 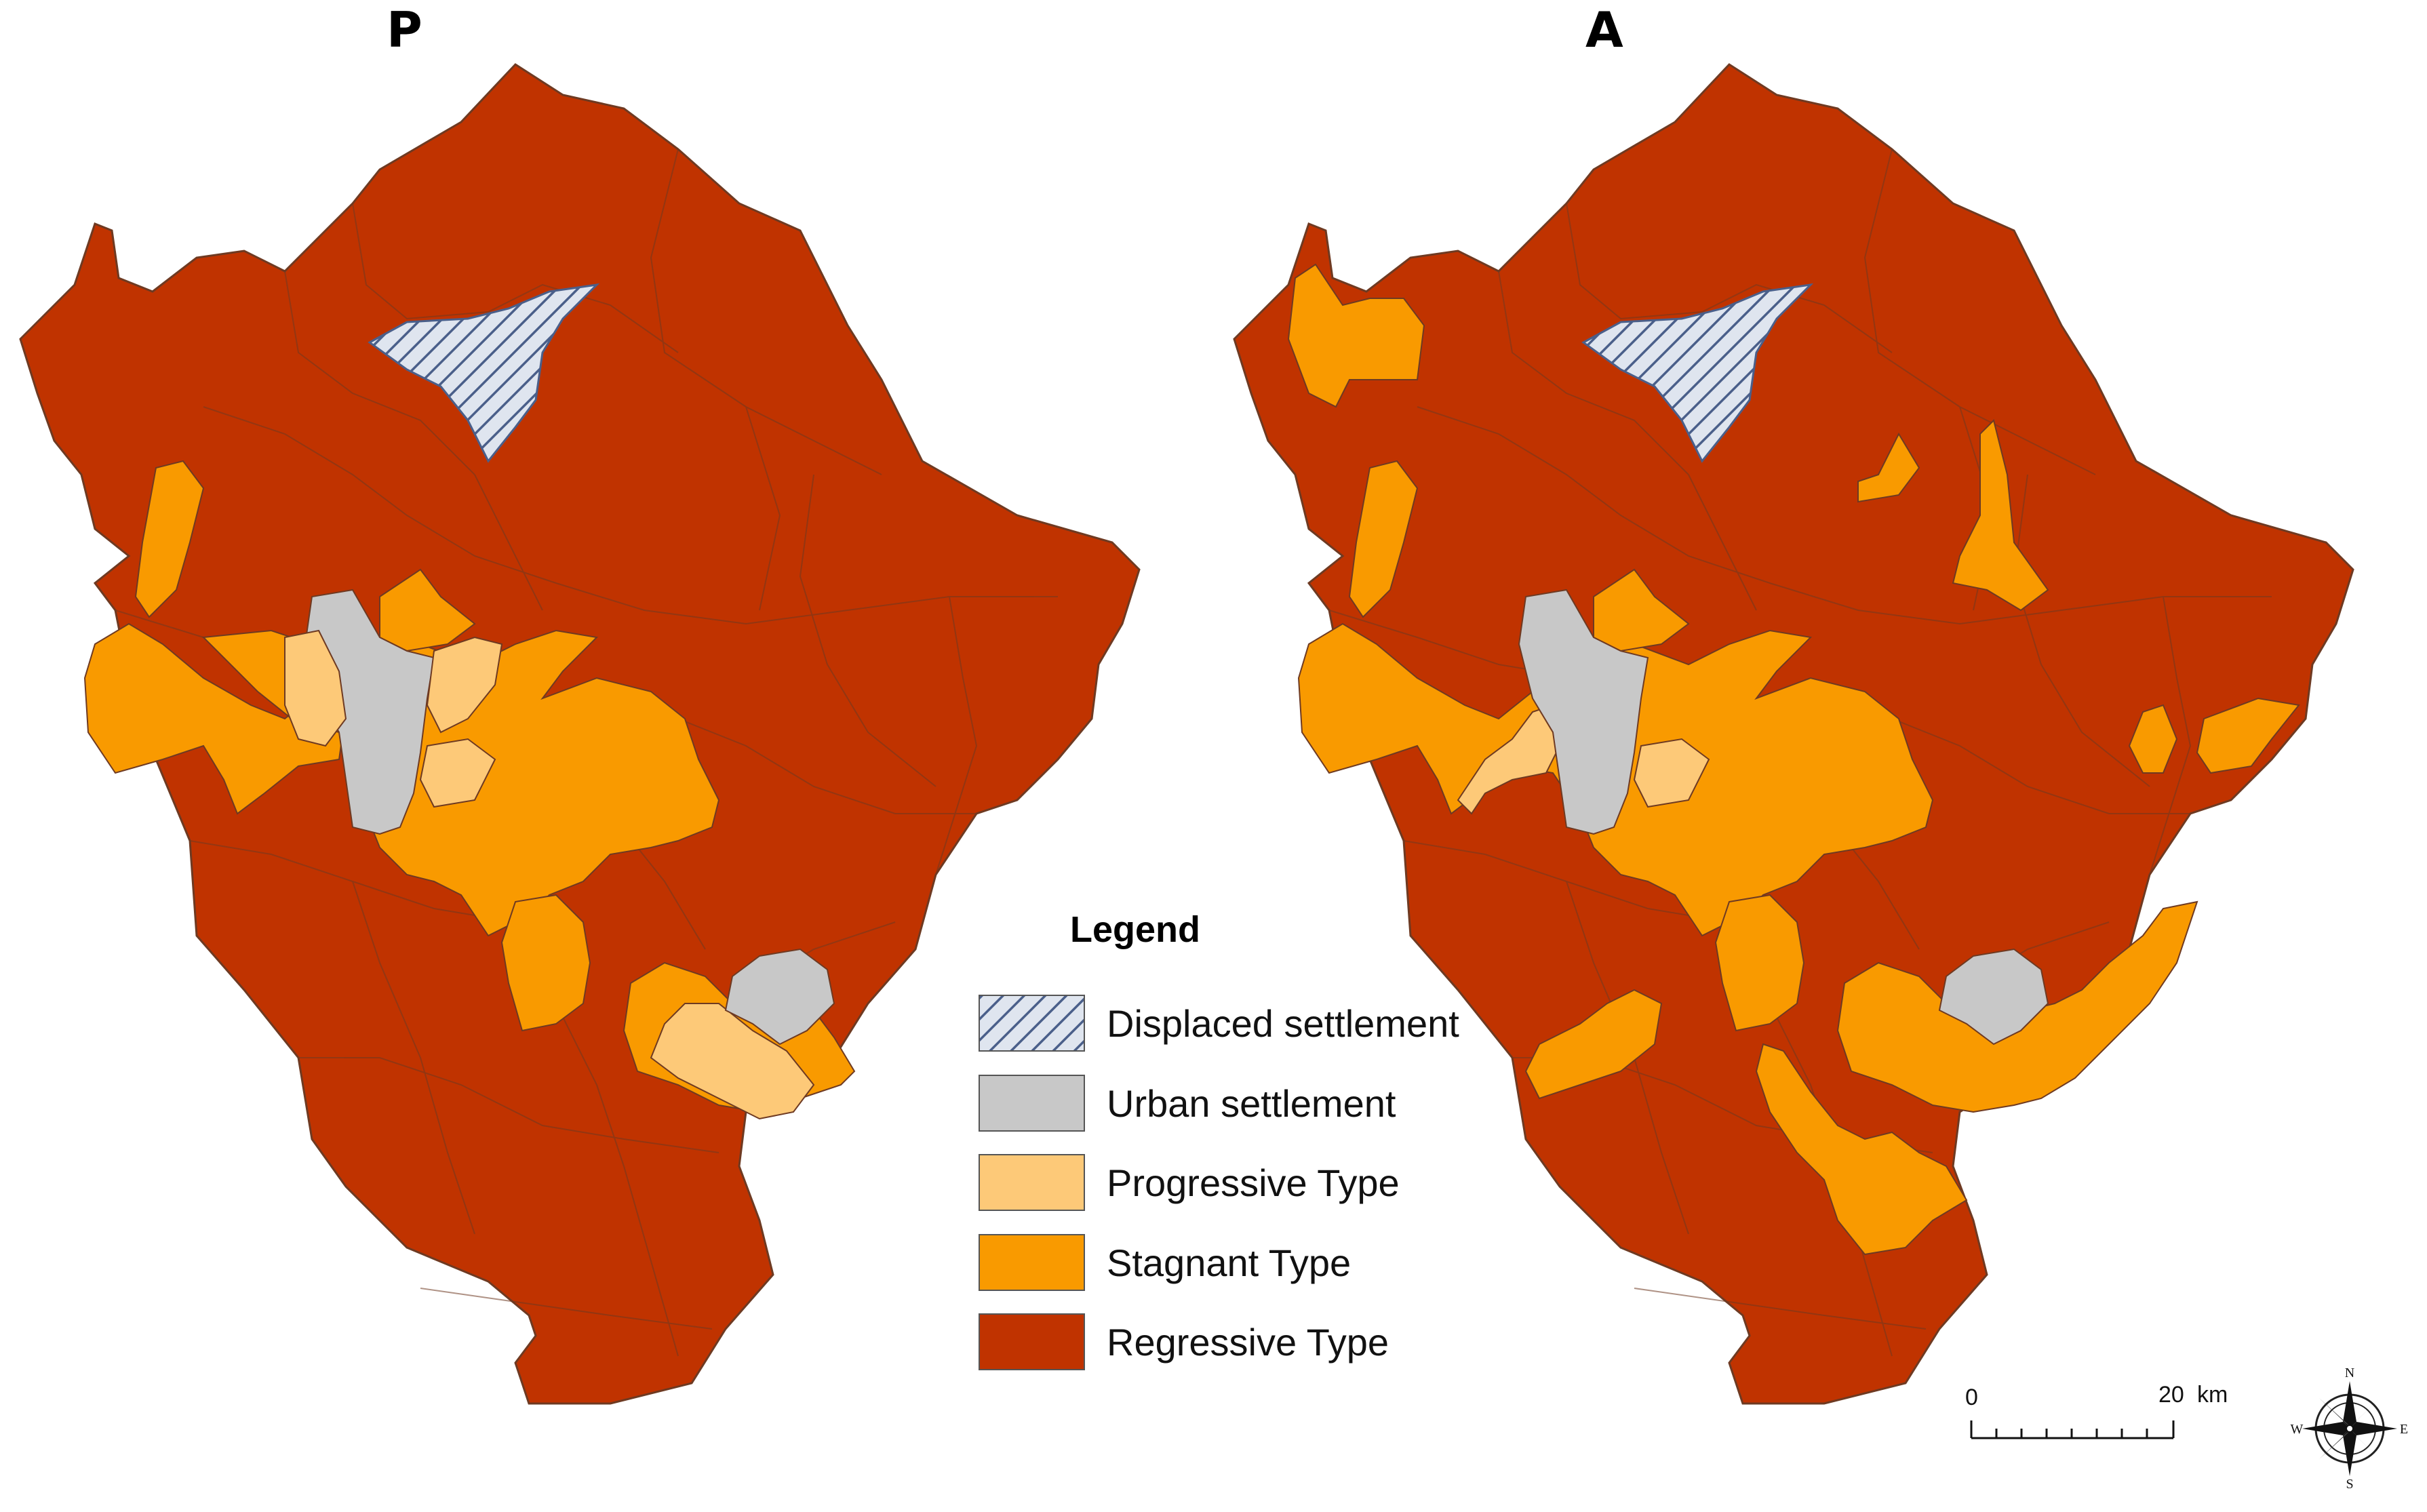 I want to click on scale-start-label: 0, so click(x=1971, y=1397).